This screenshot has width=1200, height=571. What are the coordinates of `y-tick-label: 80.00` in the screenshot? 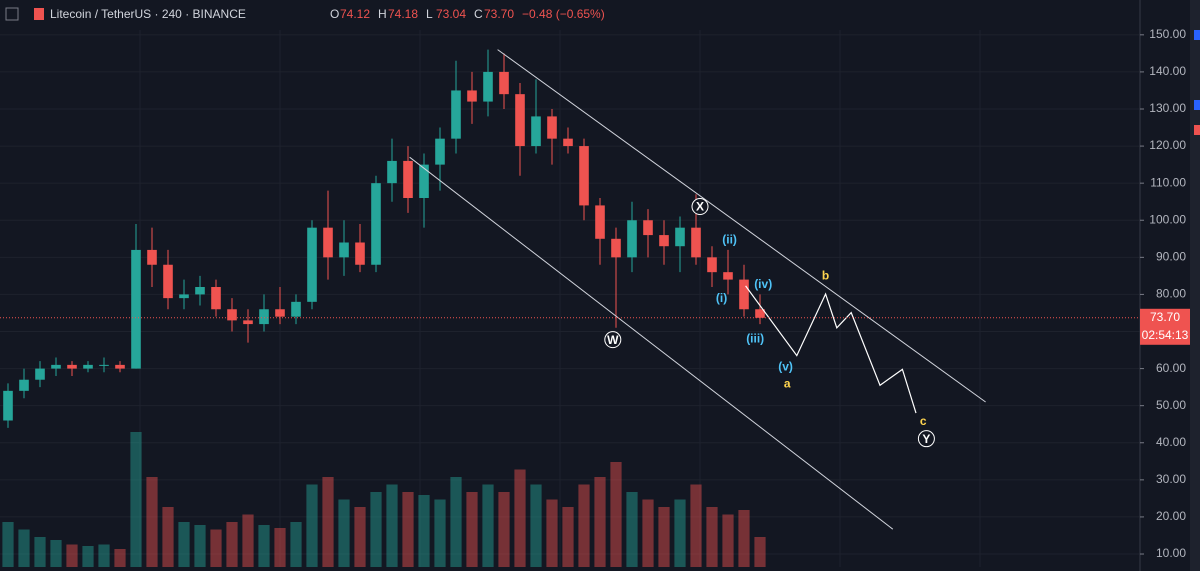 It's located at (1171, 294).